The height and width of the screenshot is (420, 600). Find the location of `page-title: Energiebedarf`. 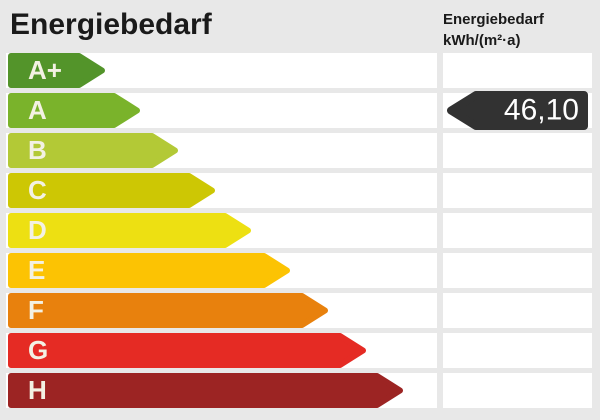

page-title: Energiebedarf is located at coordinates (111, 24).